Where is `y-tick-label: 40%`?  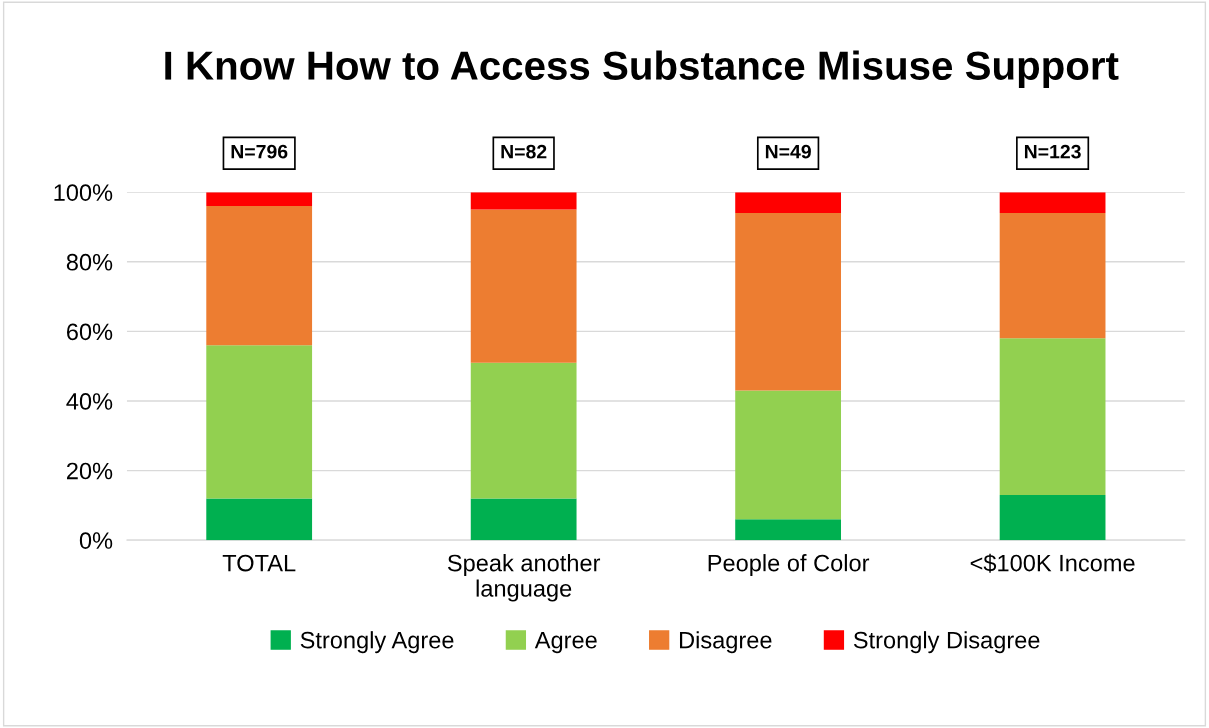 y-tick-label: 40% is located at coordinates (89, 401).